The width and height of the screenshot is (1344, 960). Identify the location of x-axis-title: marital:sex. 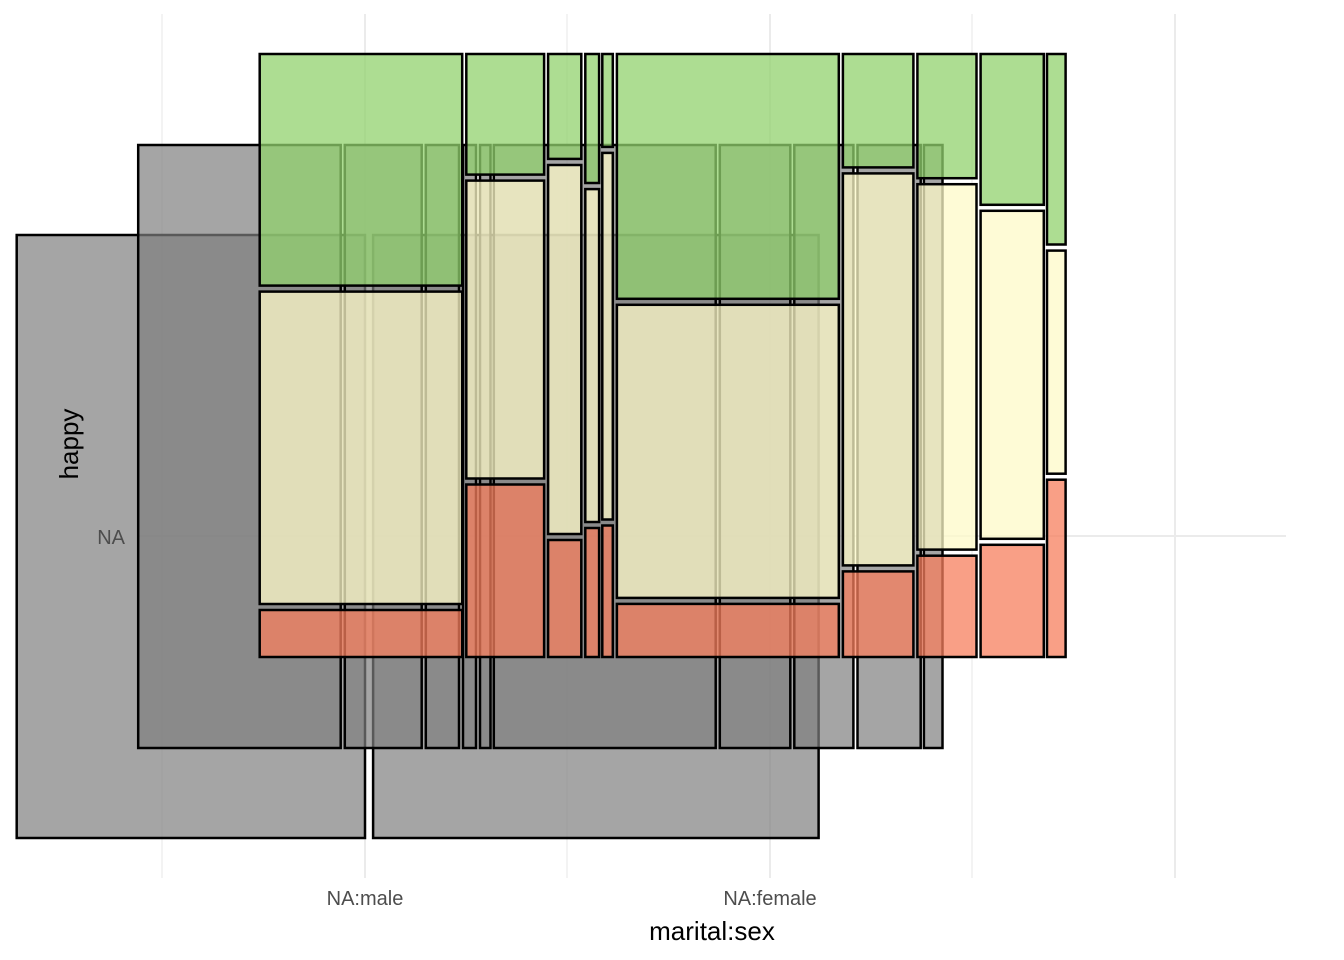
(712, 931).